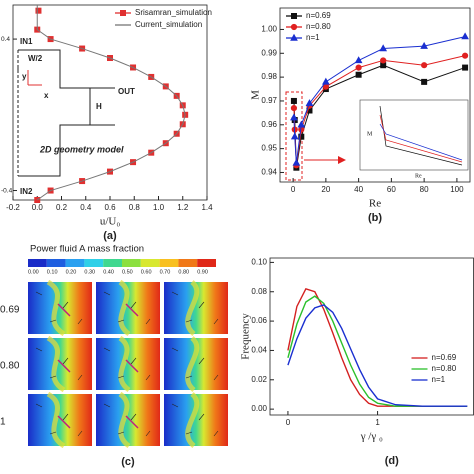  Describe the element at coordinates (7, 190) in the screenshot. I see `y-tick-label: -0.4` at that location.